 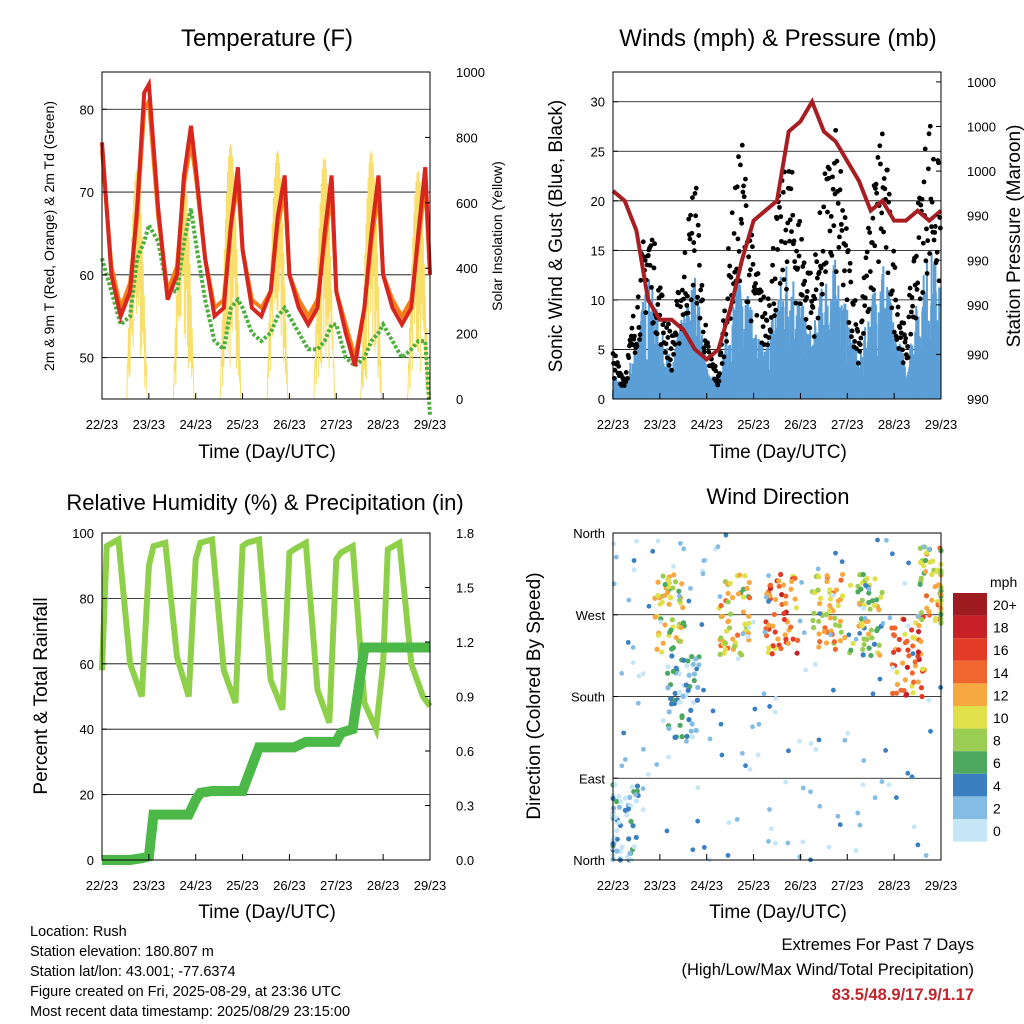 I want to click on colorbar-swatch, so click(x=970, y=830).